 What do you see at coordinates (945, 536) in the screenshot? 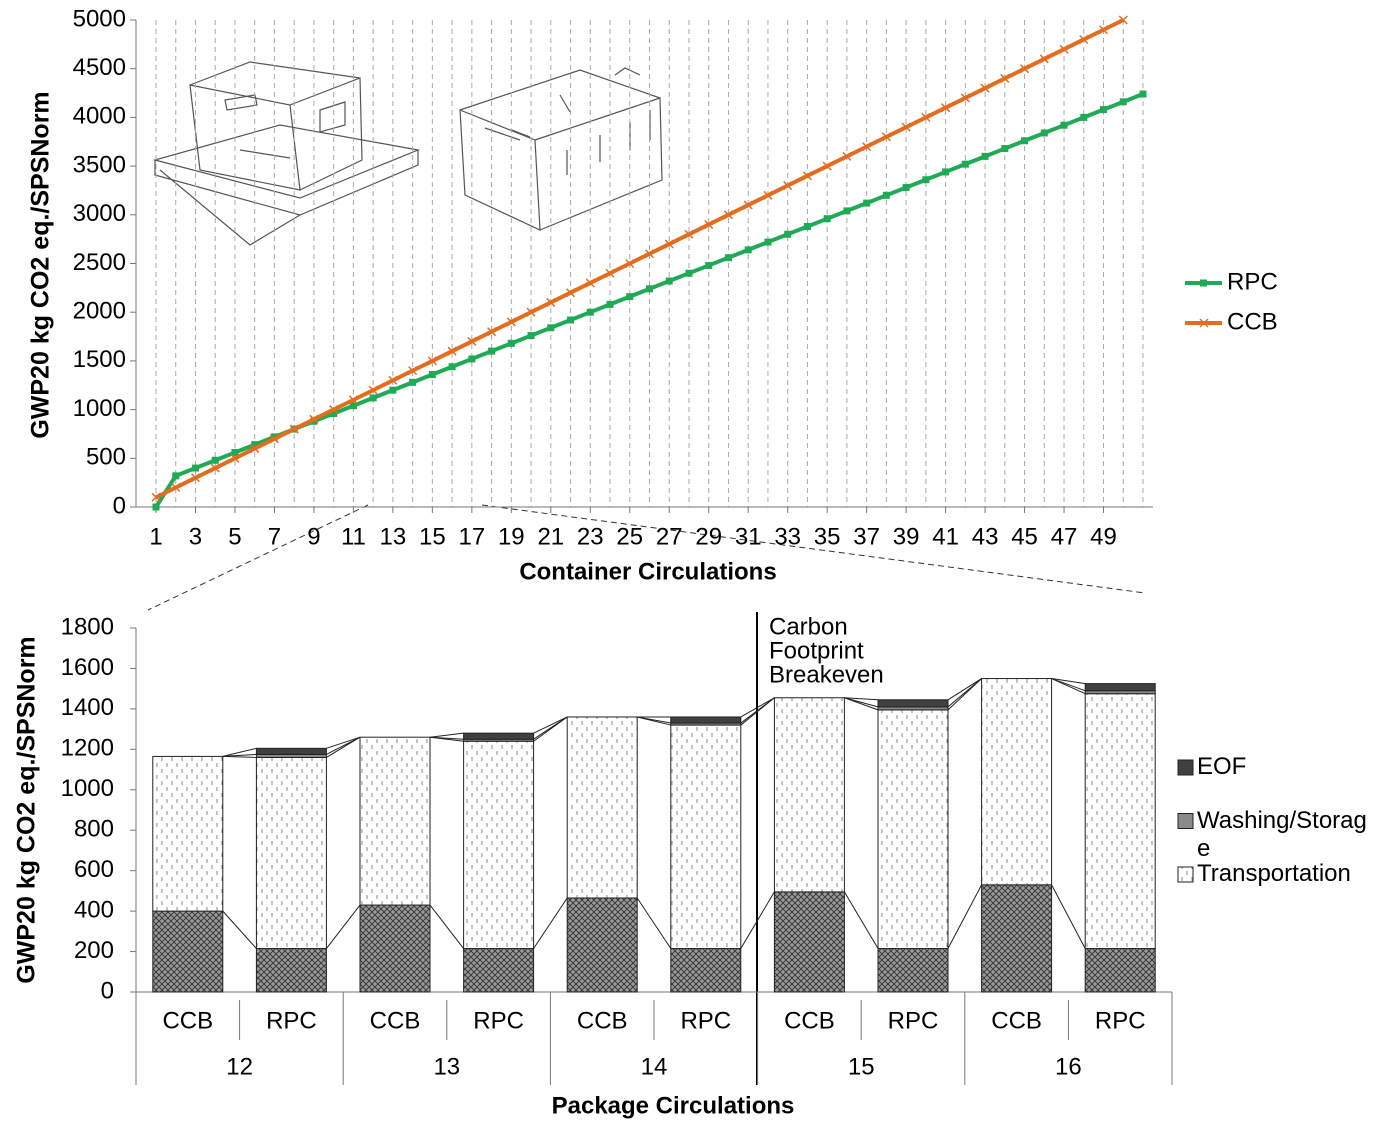
I see `x-tick-label: 41` at bounding box center [945, 536].